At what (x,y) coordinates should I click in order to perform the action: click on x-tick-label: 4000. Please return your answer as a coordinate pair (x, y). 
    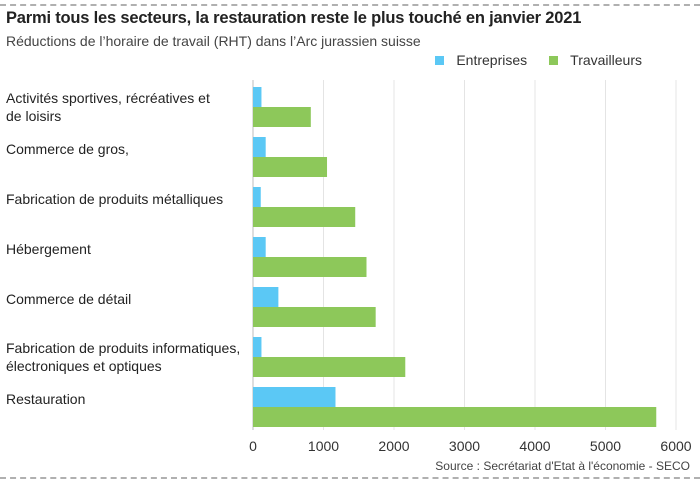
    Looking at the image, I should click on (534, 446).